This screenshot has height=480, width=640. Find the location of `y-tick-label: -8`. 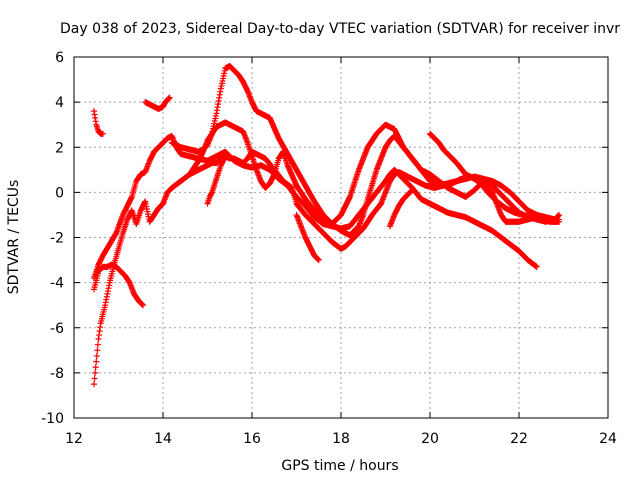

y-tick-label: -8 is located at coordinates (57, 374).